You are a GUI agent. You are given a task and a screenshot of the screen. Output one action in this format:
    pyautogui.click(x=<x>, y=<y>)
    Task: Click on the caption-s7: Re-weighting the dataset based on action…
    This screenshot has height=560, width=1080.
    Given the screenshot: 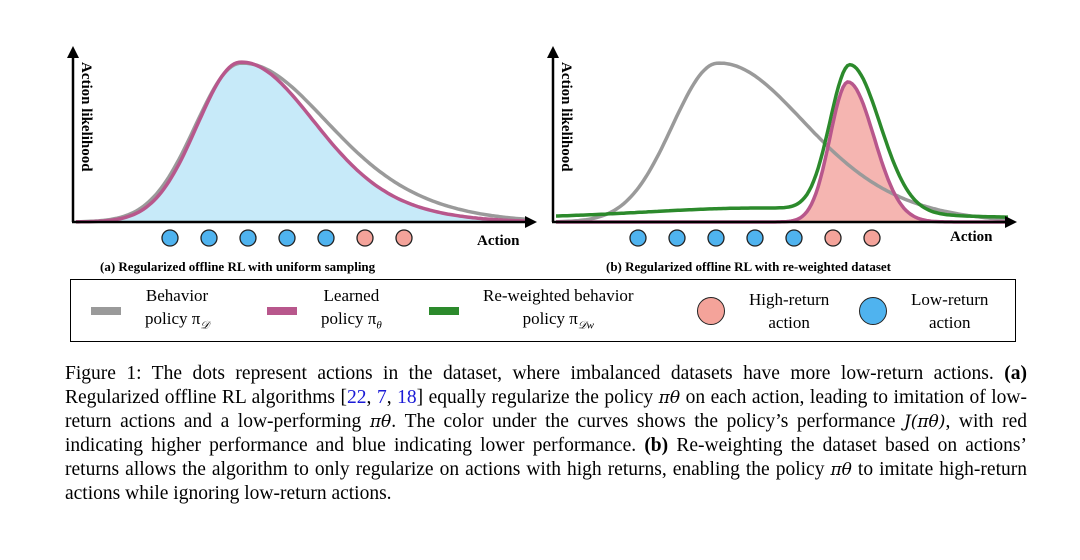 What is the action you would take?
    pyautogui.click(x=546, y=457)
    